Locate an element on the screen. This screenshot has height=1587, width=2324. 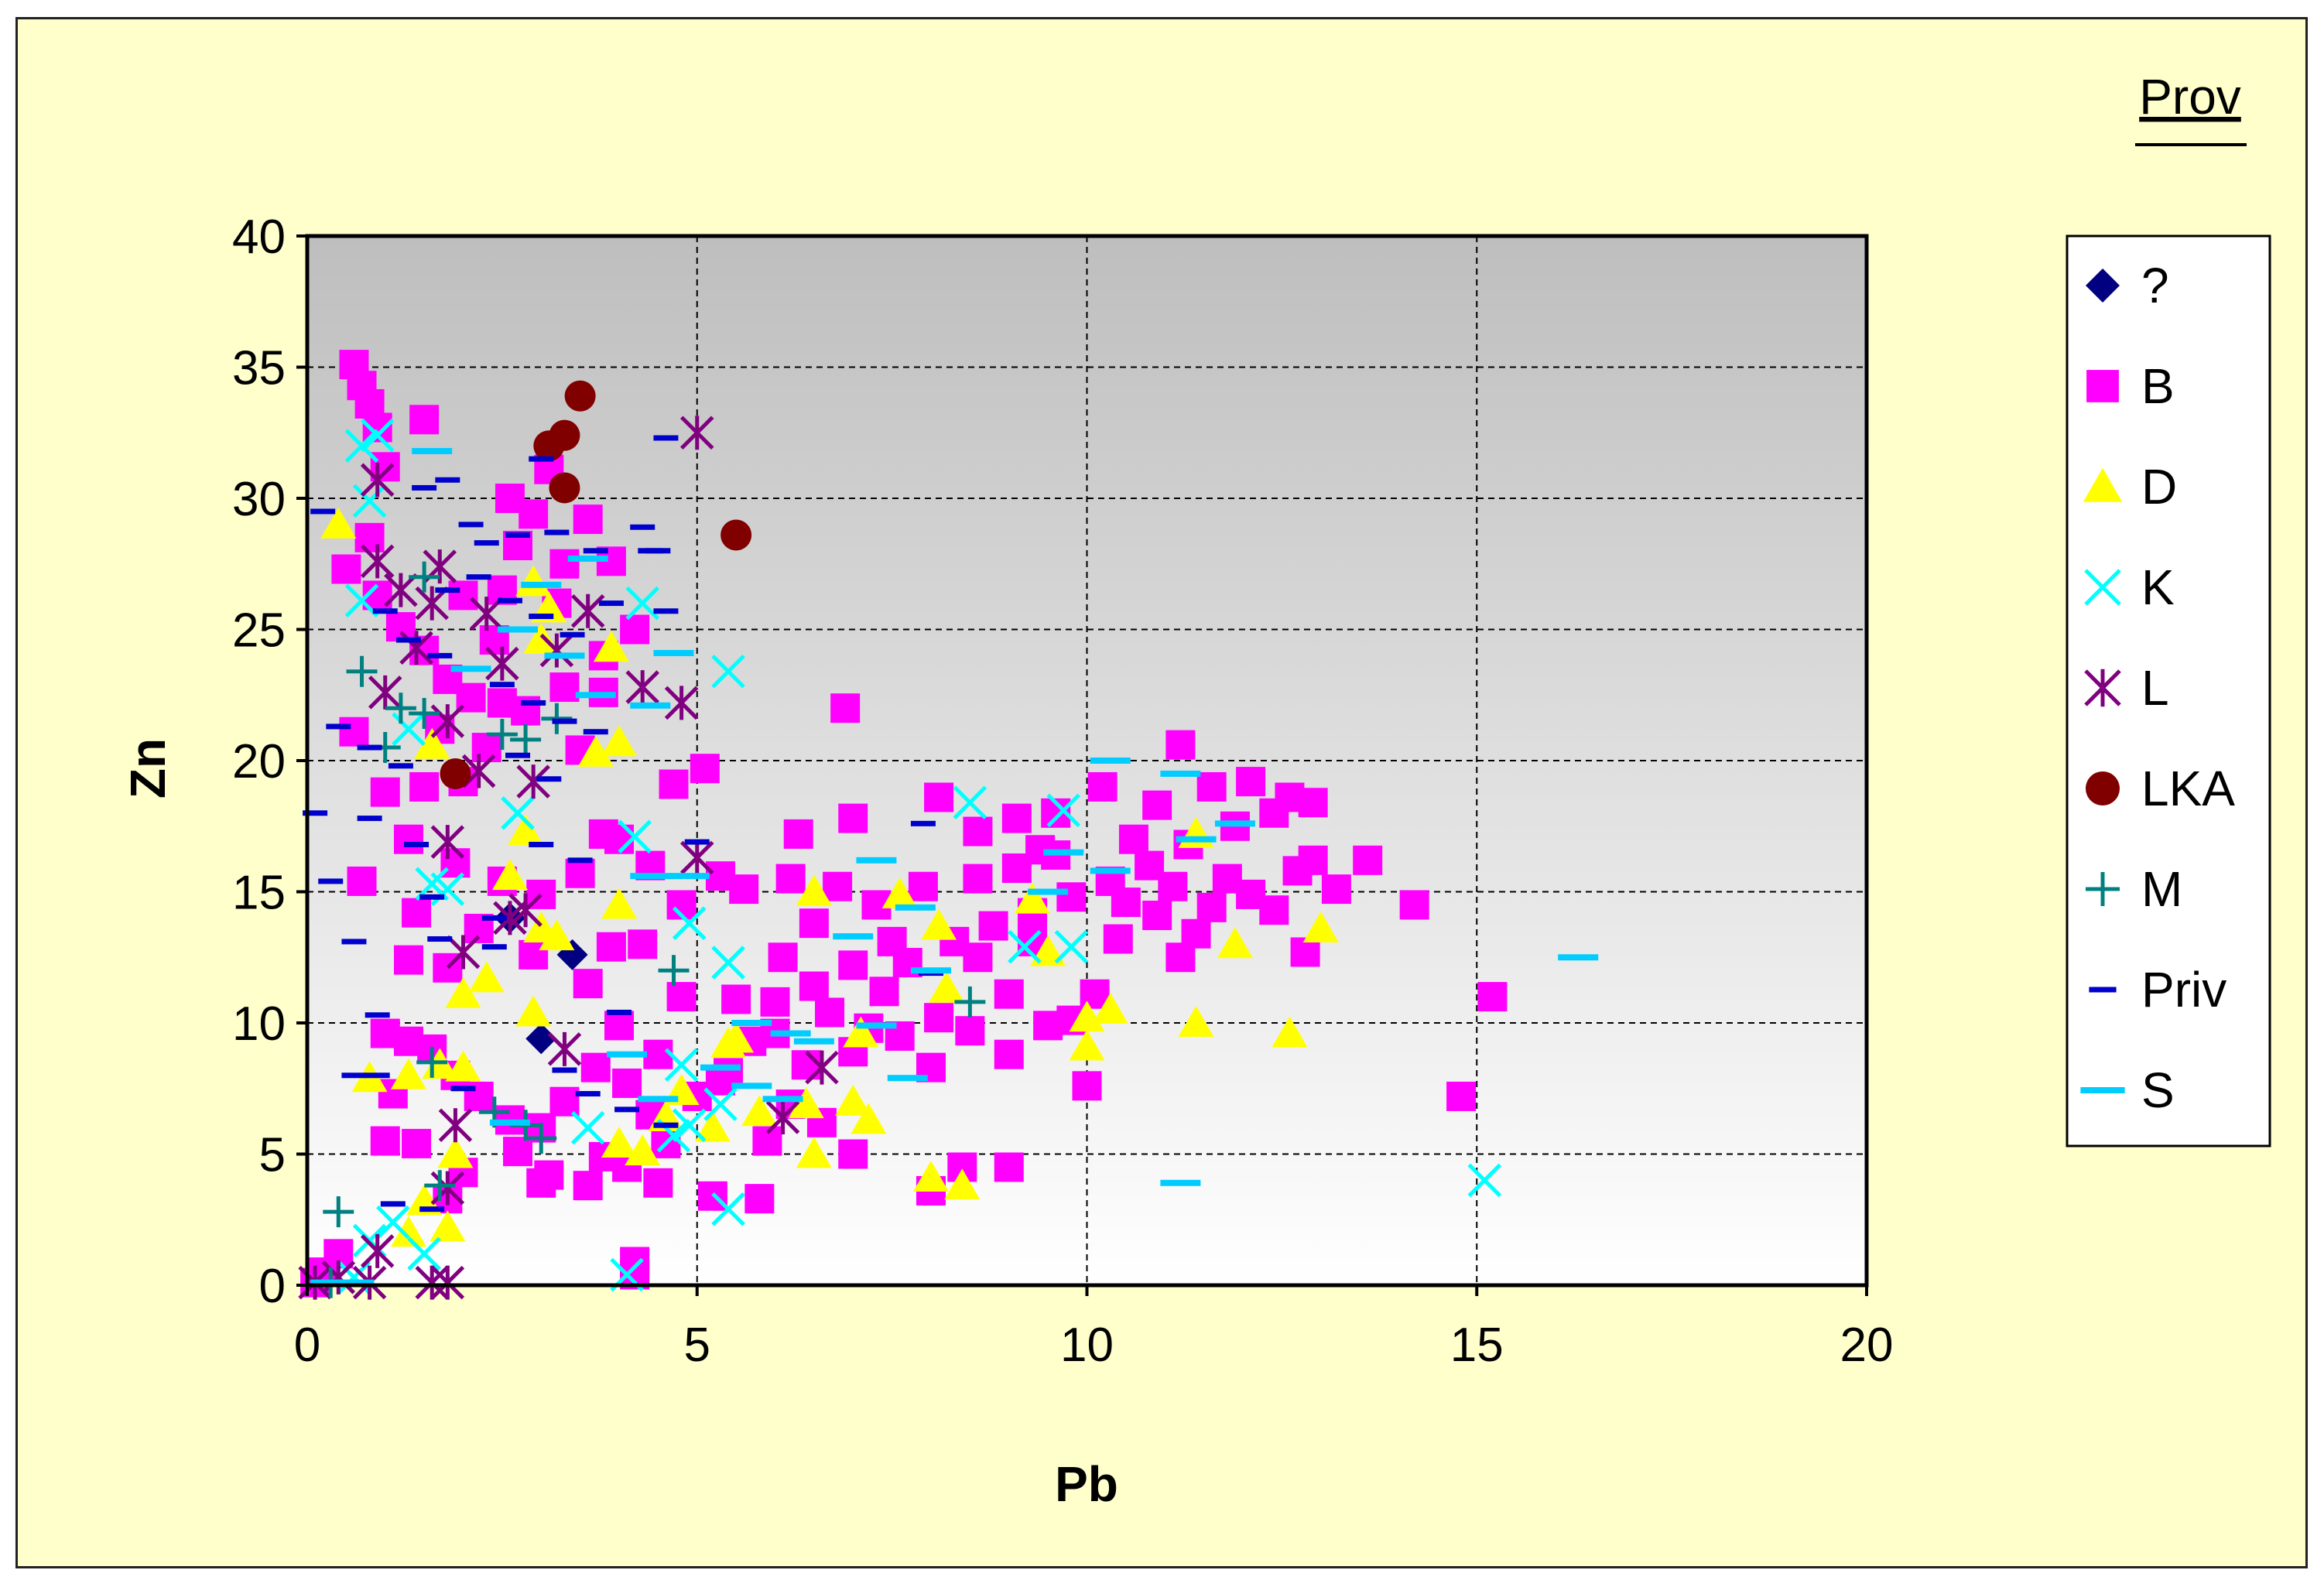
x-tick-label: 10 is located at coordinates (1087, 1346).